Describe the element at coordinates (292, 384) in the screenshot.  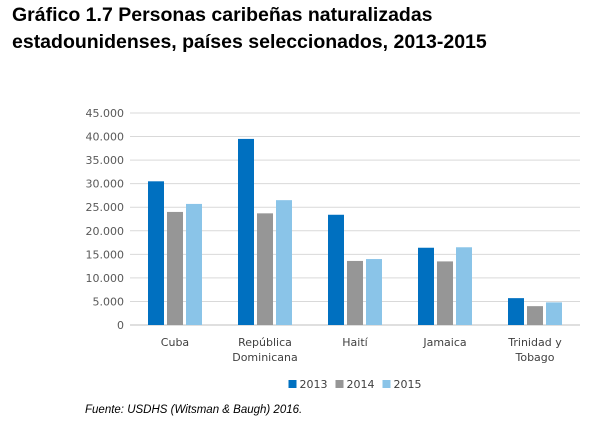
I see `legend-swatch-2013` at that location.